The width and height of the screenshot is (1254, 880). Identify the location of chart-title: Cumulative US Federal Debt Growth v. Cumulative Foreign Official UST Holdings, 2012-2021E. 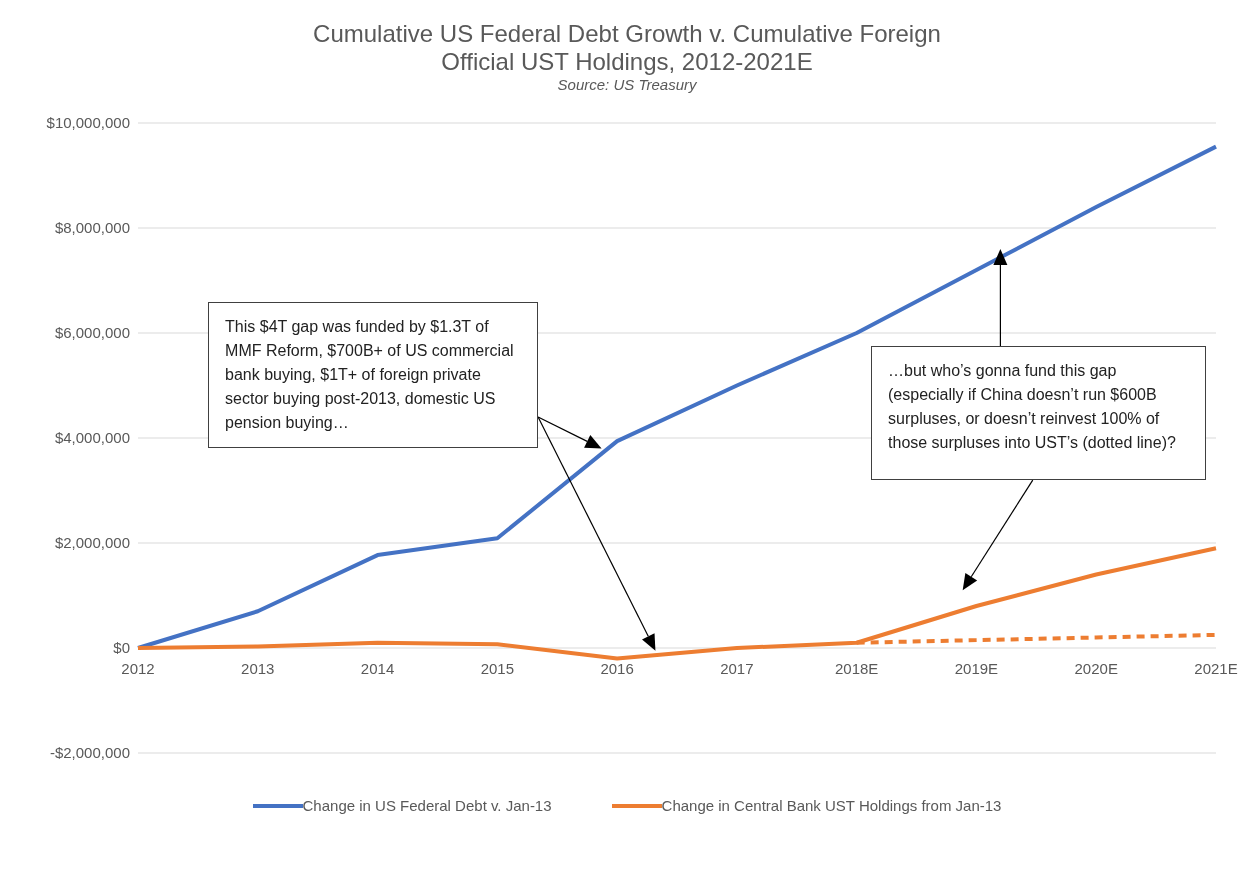
(627, 48).